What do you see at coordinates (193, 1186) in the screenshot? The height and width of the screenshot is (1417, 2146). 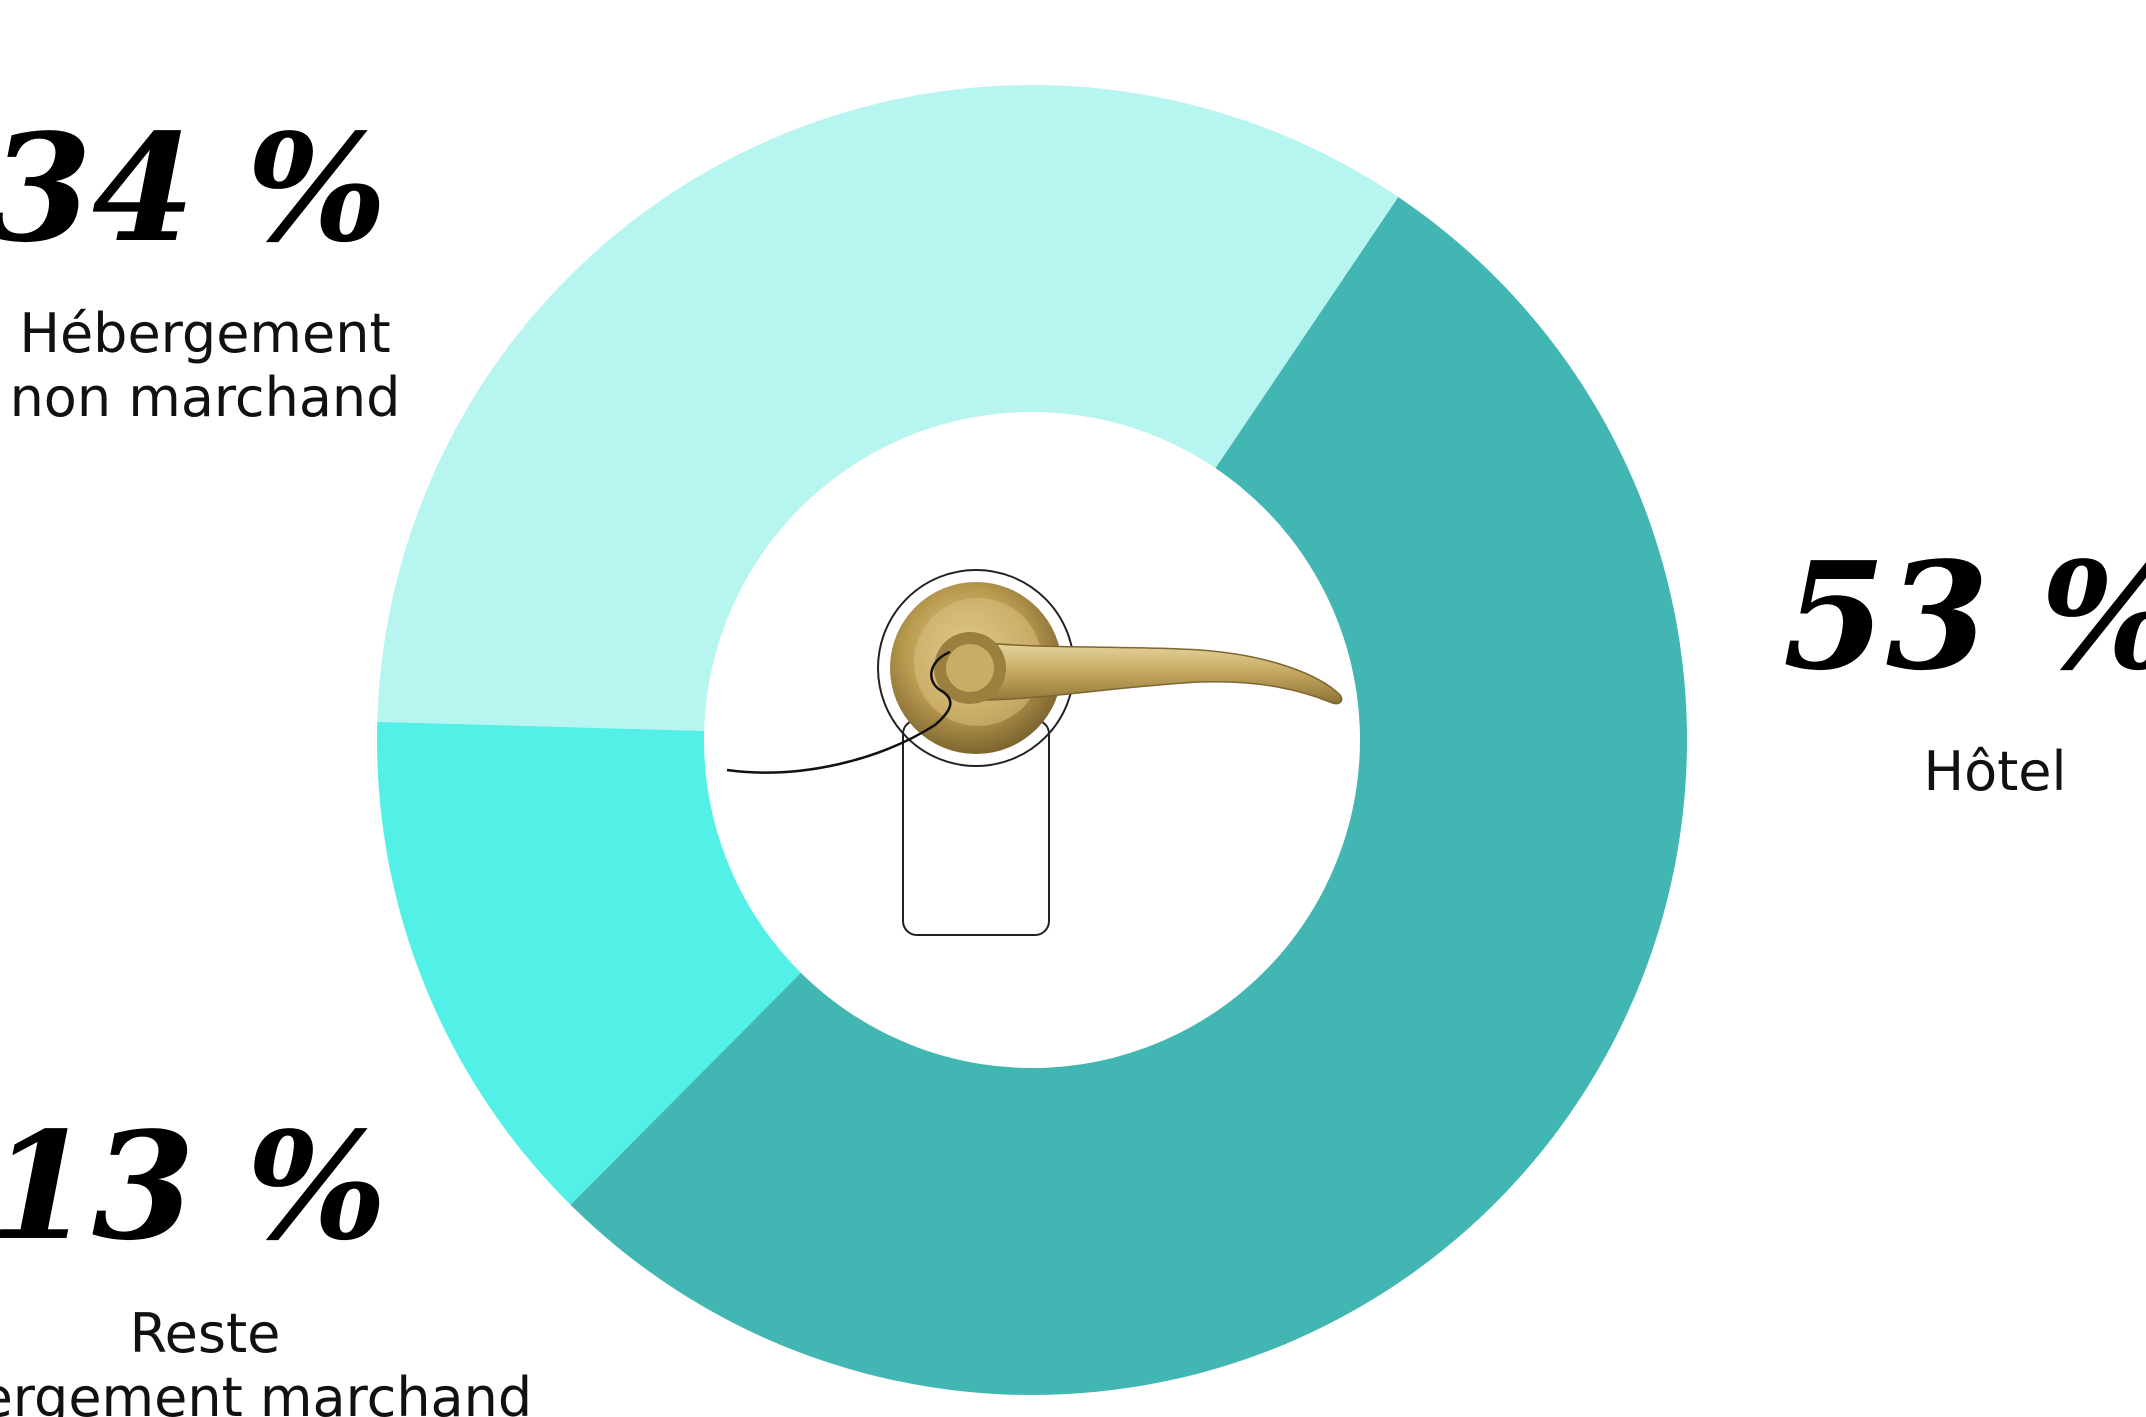 I see `slice-value-label: 13 %` at bounding box center [193, 1186].